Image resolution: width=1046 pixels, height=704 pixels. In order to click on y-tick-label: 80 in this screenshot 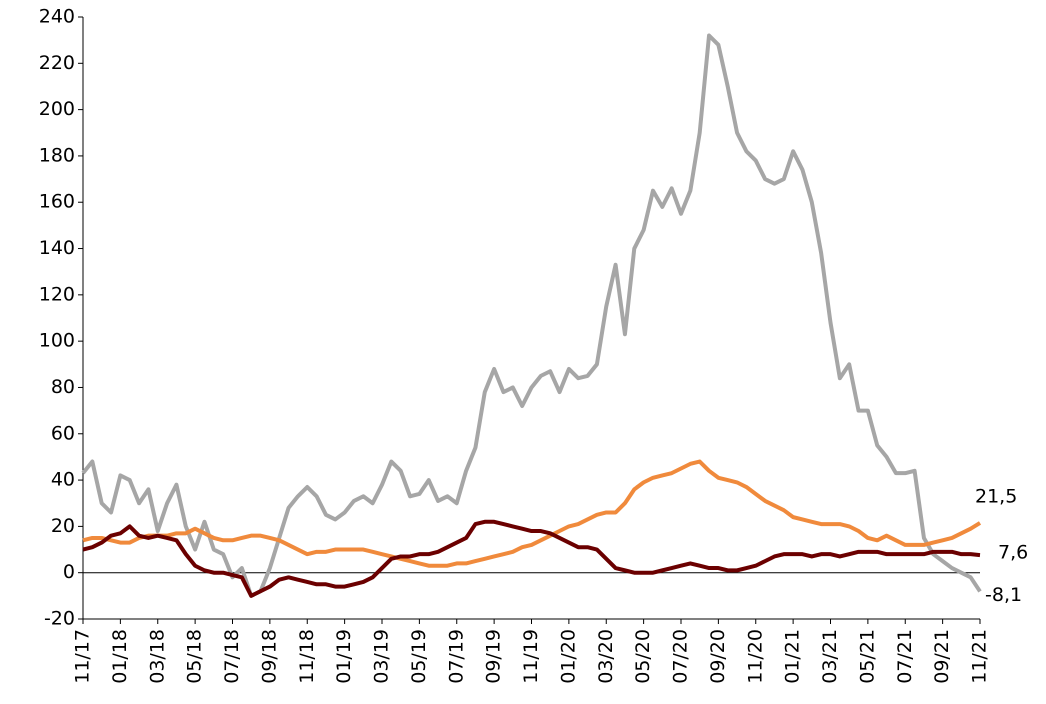, I will do `click(63, 387)`.